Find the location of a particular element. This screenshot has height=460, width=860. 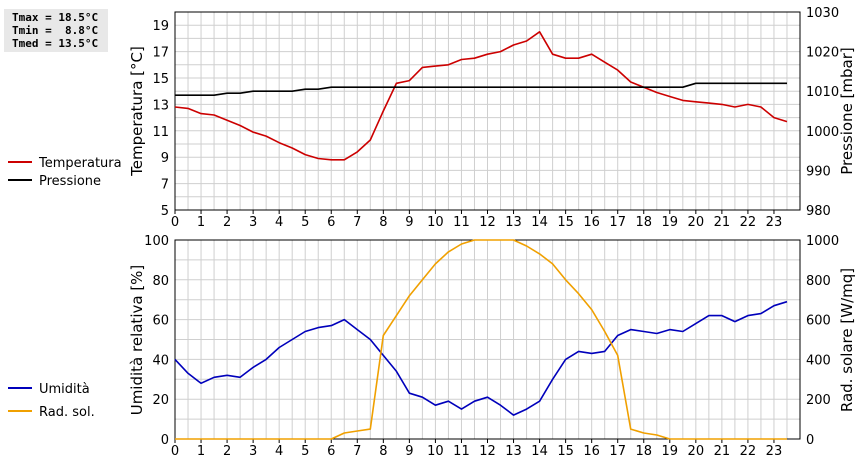

y-tick-label: 15 is located at coordinates (160, 79).